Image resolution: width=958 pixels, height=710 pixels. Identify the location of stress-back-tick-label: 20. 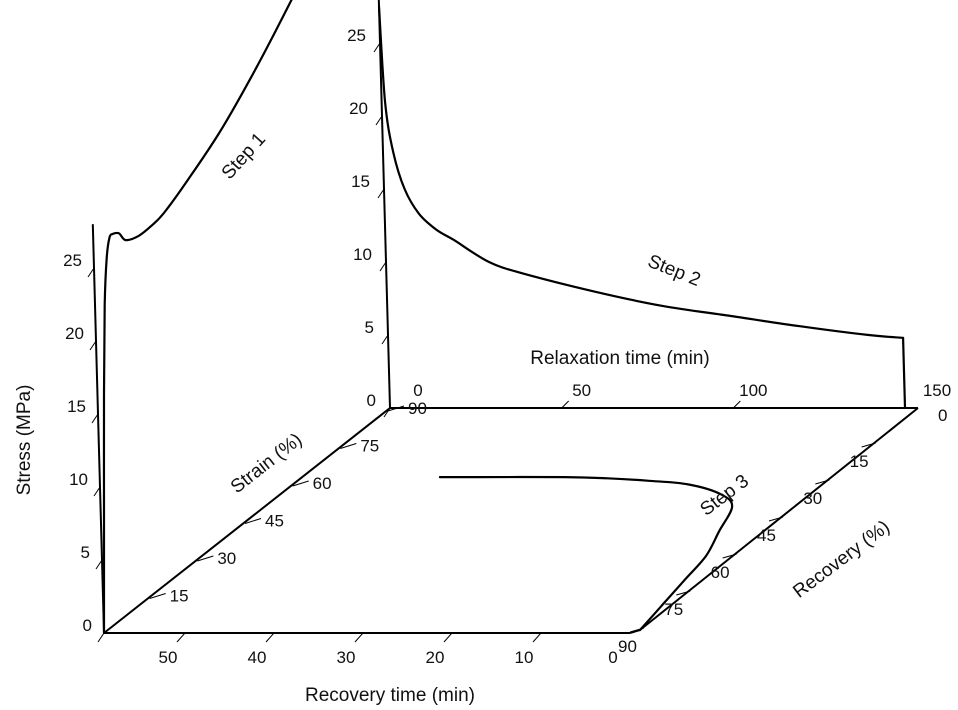
(358, 108).